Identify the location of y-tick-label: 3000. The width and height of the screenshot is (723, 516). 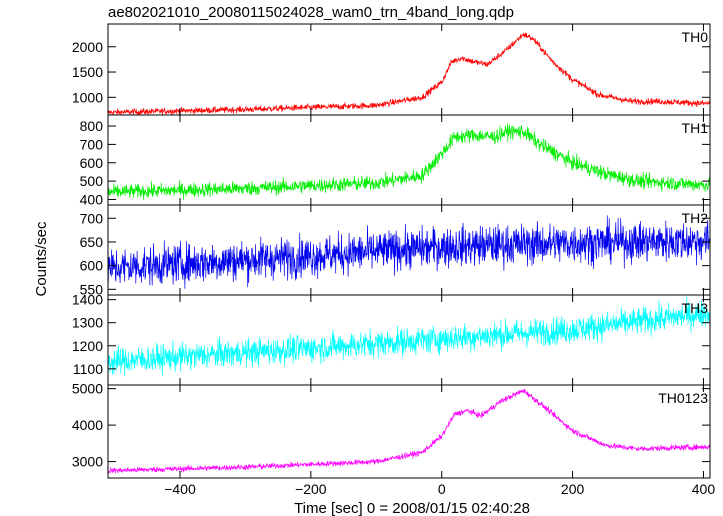
(87, 462).